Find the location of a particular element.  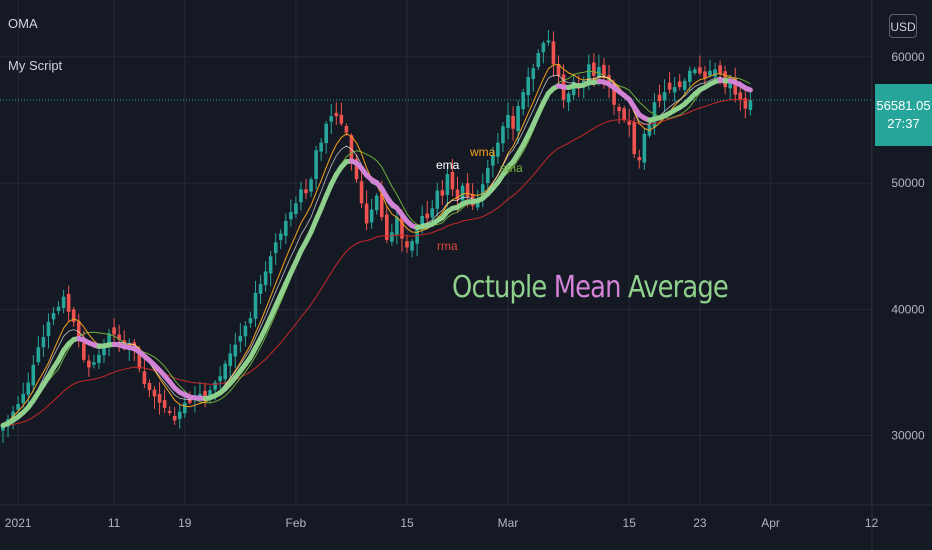

price-axis: 30000 40000 50000 60000 is located at coordinates (908, 246).